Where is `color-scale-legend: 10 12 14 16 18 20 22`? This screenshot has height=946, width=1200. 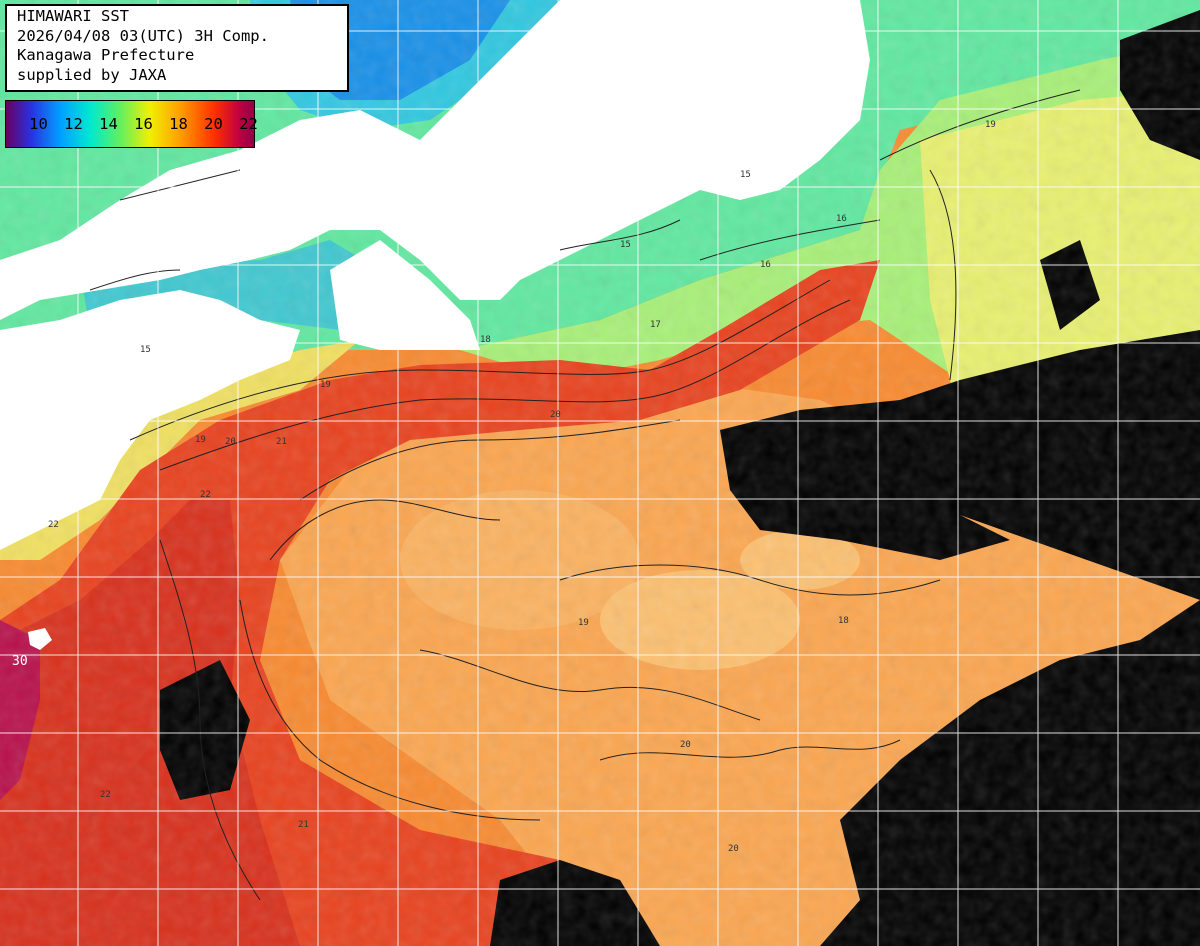 color-scale-legend: 10 12 14 16 18 20 22 is located at coordinates (131, 124).